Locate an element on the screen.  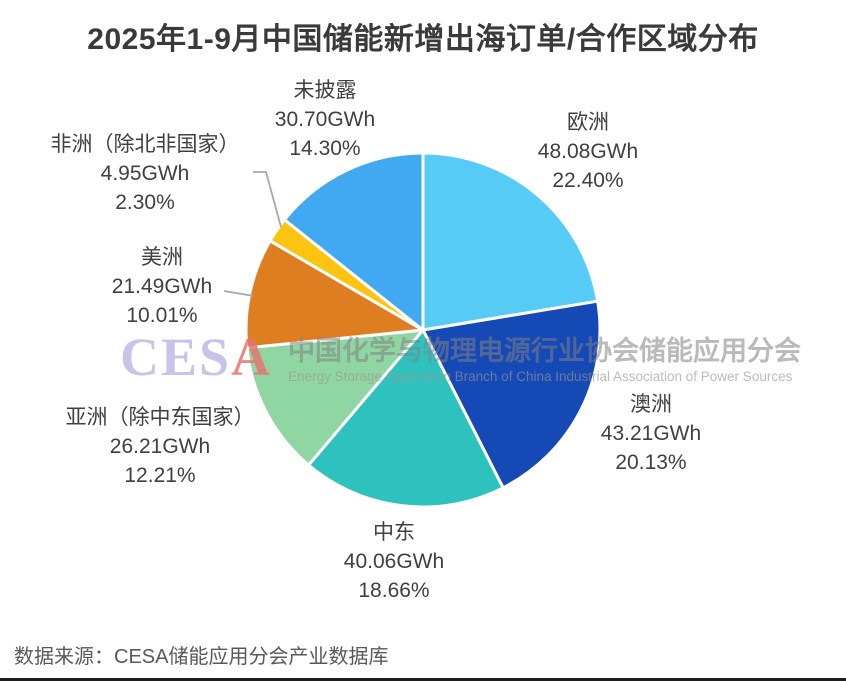
slice-name: 美洲 is located at coordinates (162, 257).